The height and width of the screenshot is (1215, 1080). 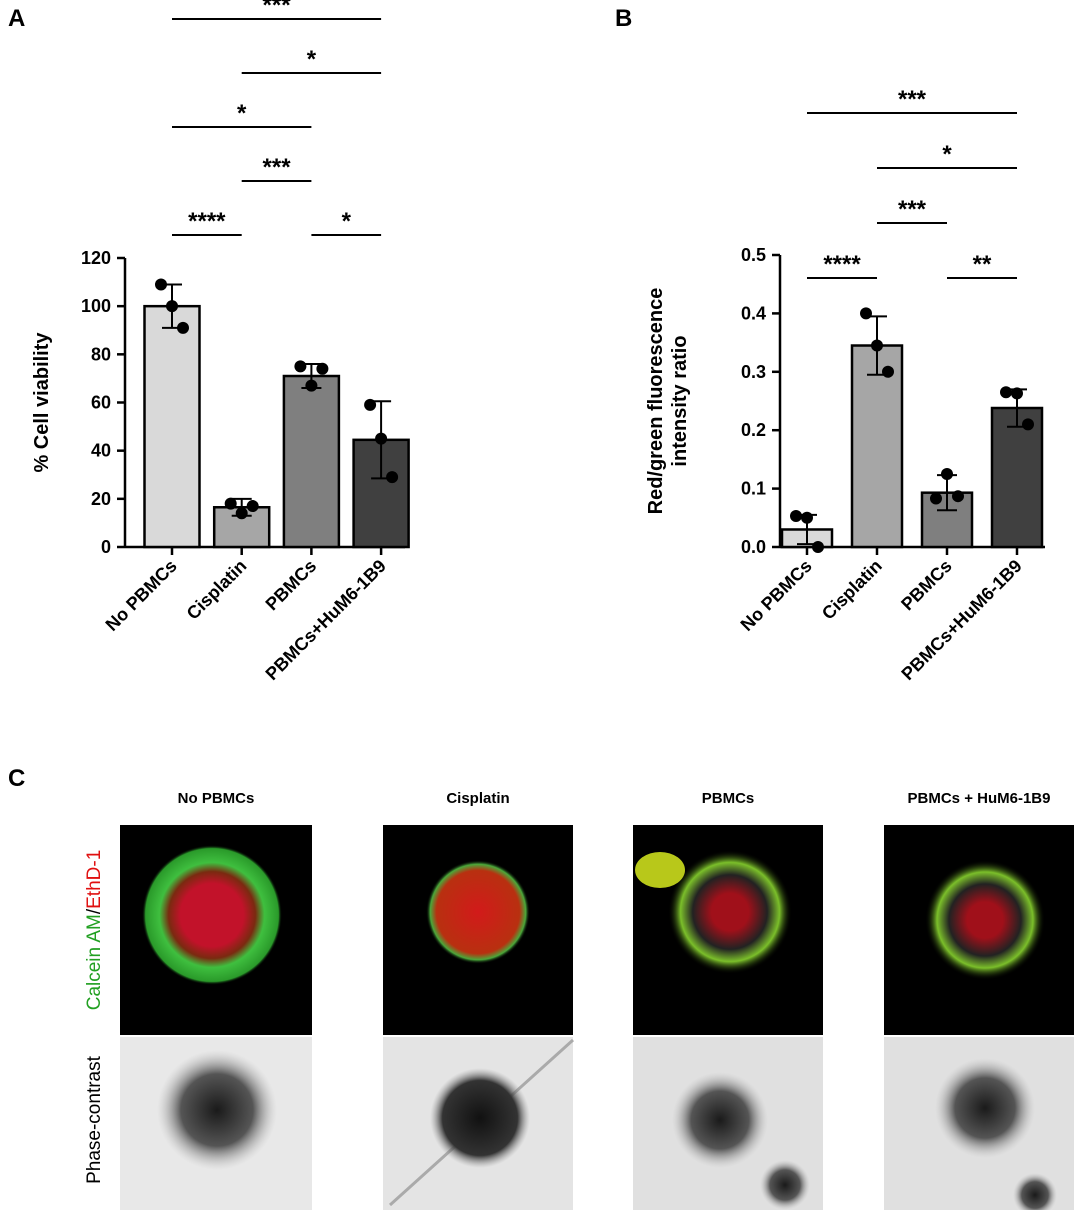 What do you see at coordinates (982, 264) in the screenshot?
I see `significance-label: **` at bounding box center [982, 264].